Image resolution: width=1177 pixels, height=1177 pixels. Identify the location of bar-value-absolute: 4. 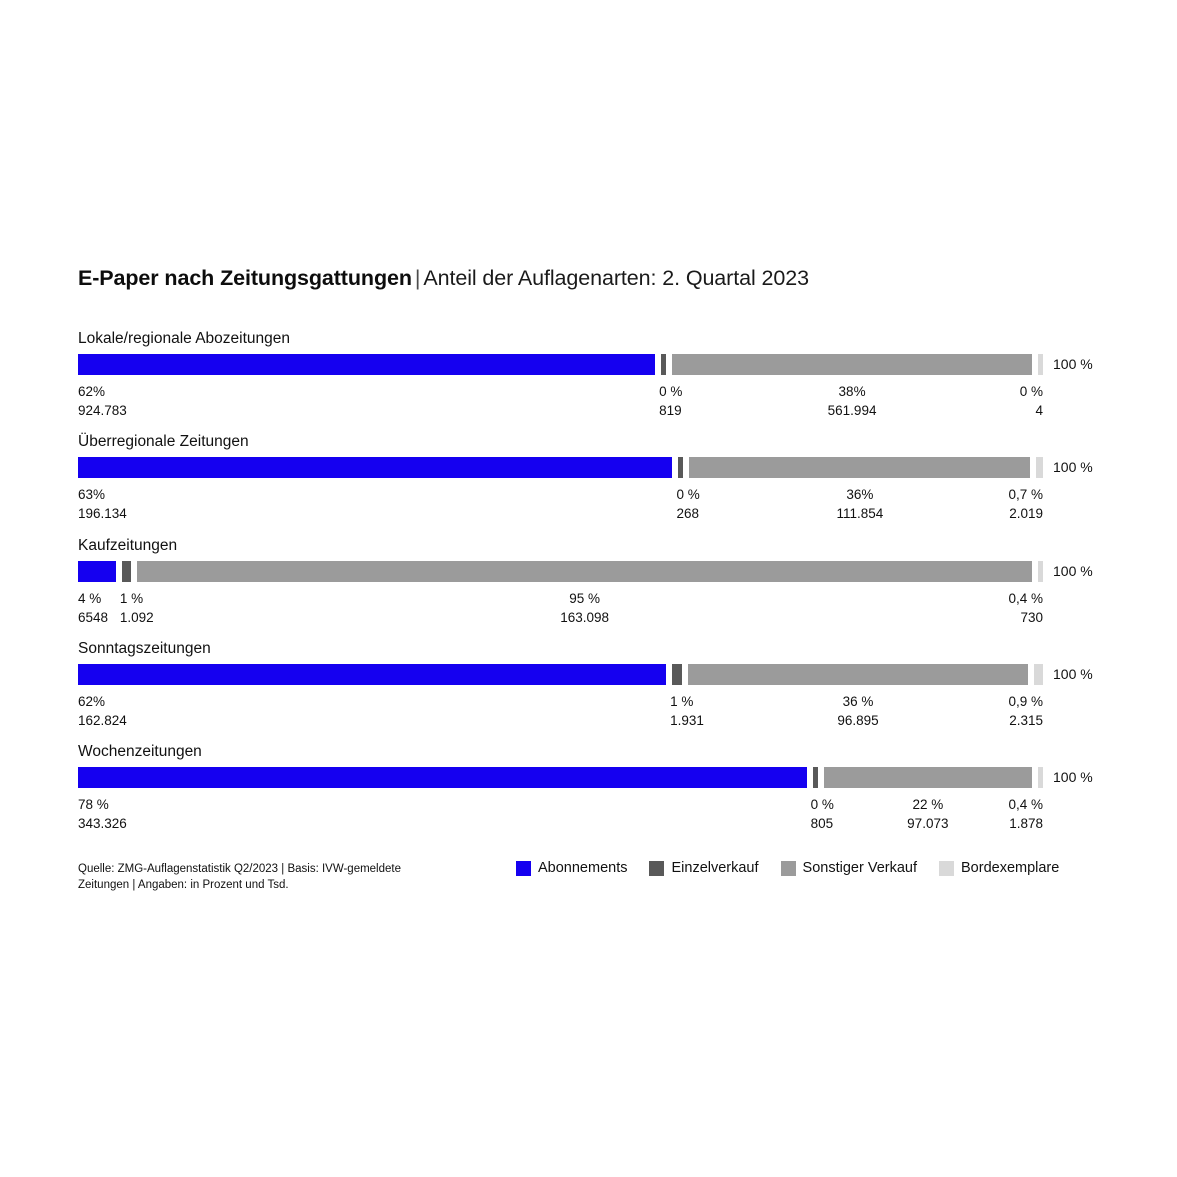
(1039, 410).